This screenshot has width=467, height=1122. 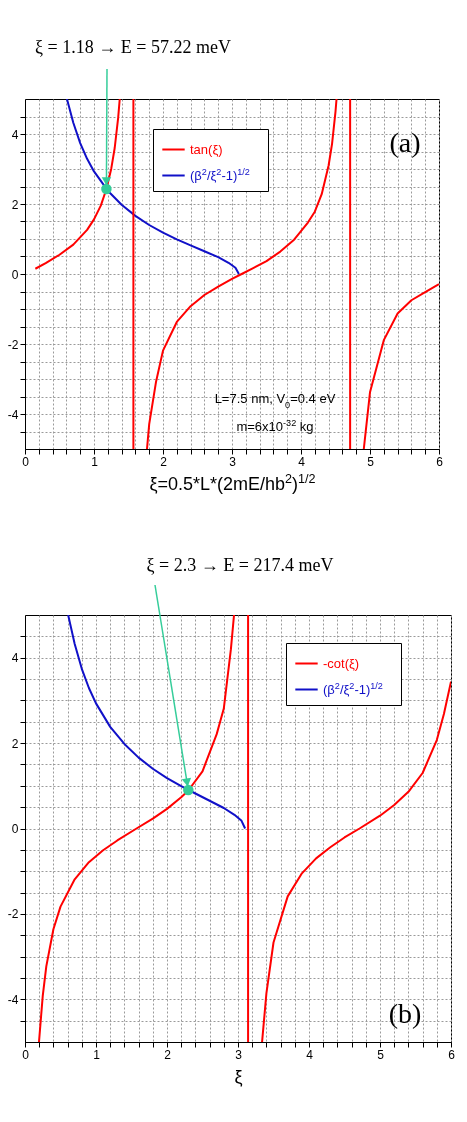 I want to click on legend-label: -cot(ξ), so click(x=341, y=663).